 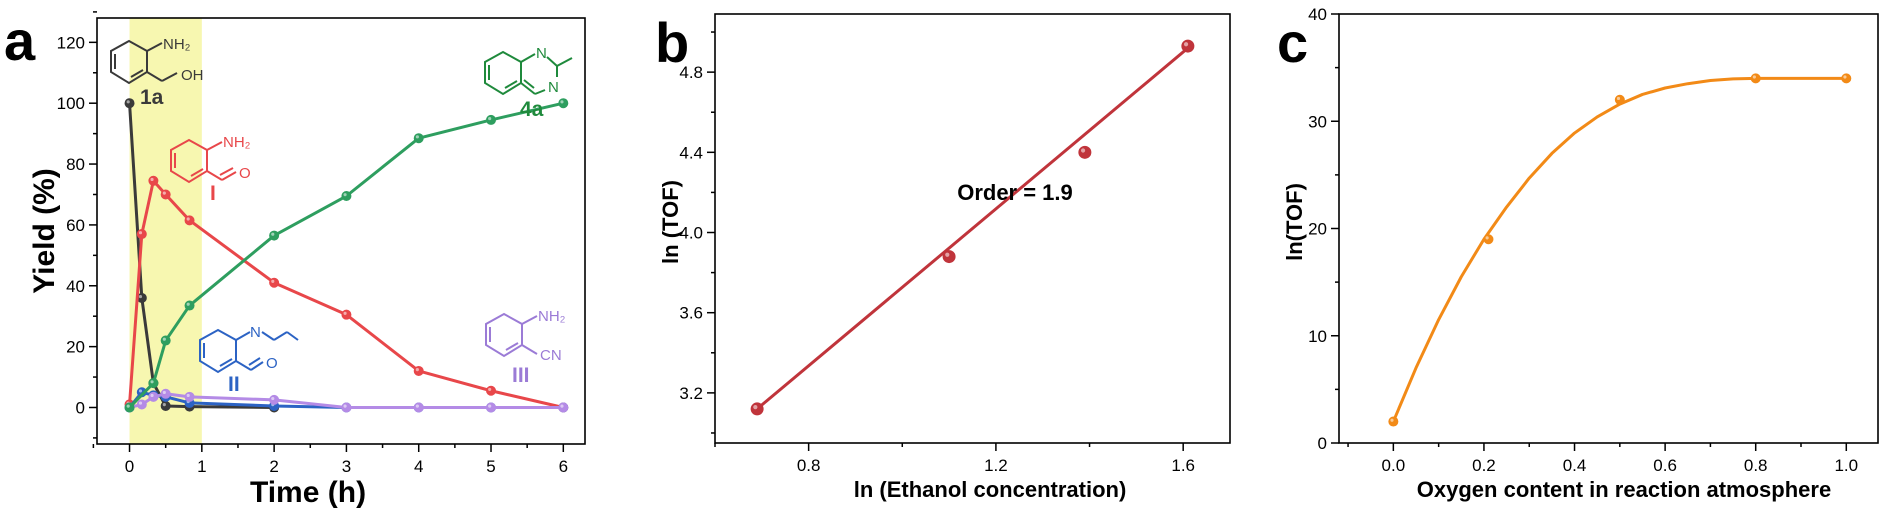 What do you see at coordinates (553, 87) in the screenshot?
I see `structure-4a-n2: N` at bounding box center [553, 87].